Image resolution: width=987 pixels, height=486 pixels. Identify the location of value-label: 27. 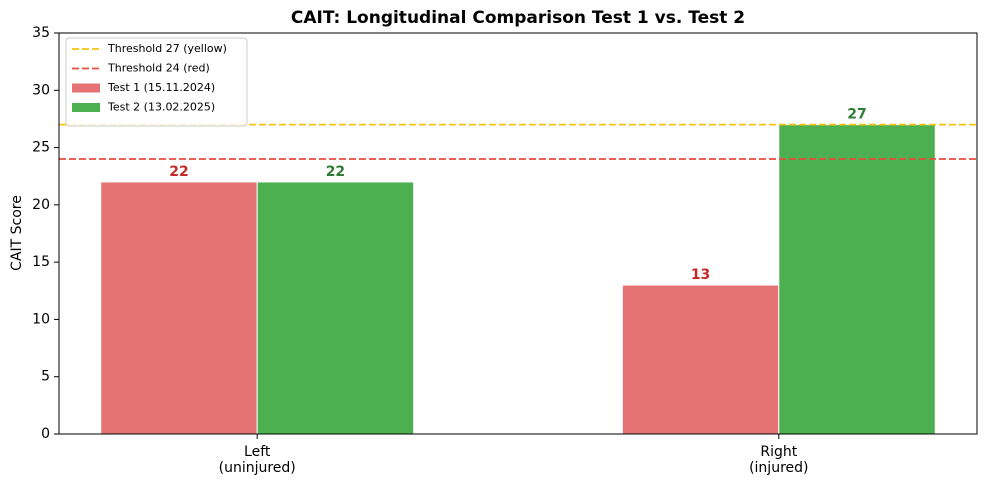
(856, 115).